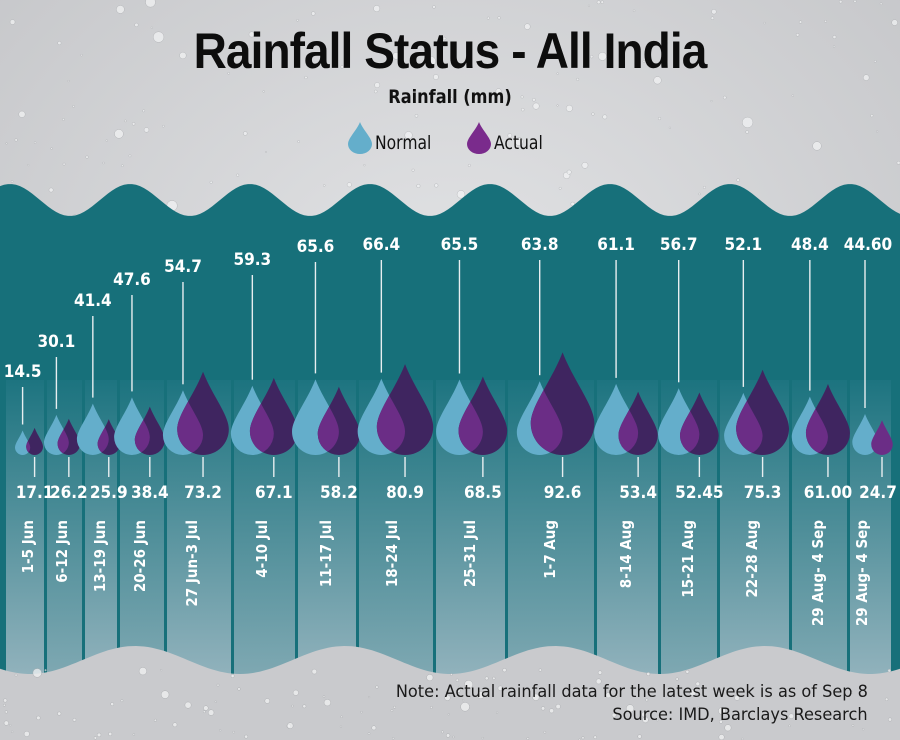 The height and width of the screenshot is (740, 900). I want to click on week-group: 66.4 80.9 18-24 Jul, so click(395, 411).